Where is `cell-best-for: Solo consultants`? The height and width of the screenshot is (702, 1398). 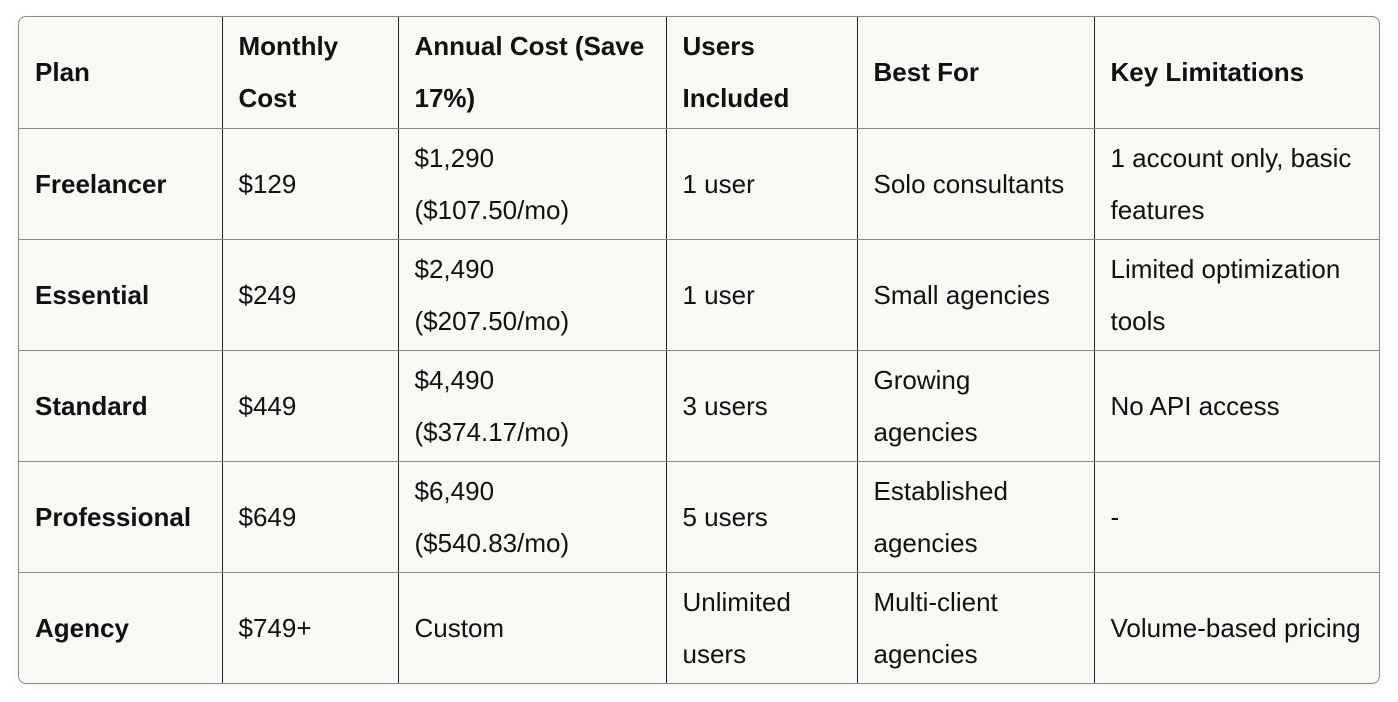
cell-best-for: Solo consultants is located at coordinates (975, 183).